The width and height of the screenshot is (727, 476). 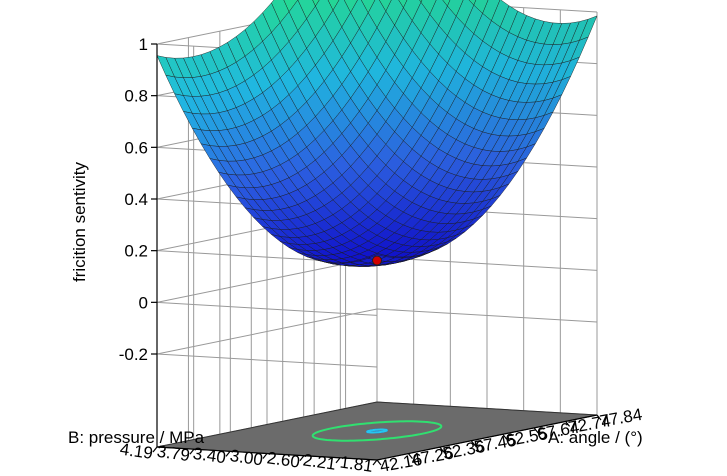 I want to click on z-tick-label: 1, so click(x=143, y=44).